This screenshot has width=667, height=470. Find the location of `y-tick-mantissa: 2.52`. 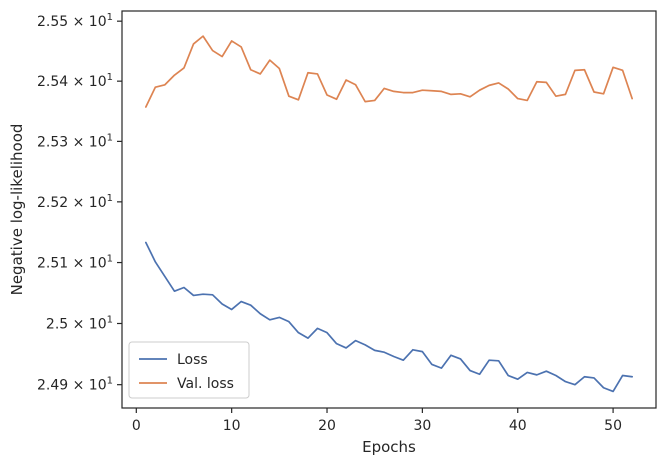

y-tick-mantissa: 2.52 is located at coordinates (52, 203).